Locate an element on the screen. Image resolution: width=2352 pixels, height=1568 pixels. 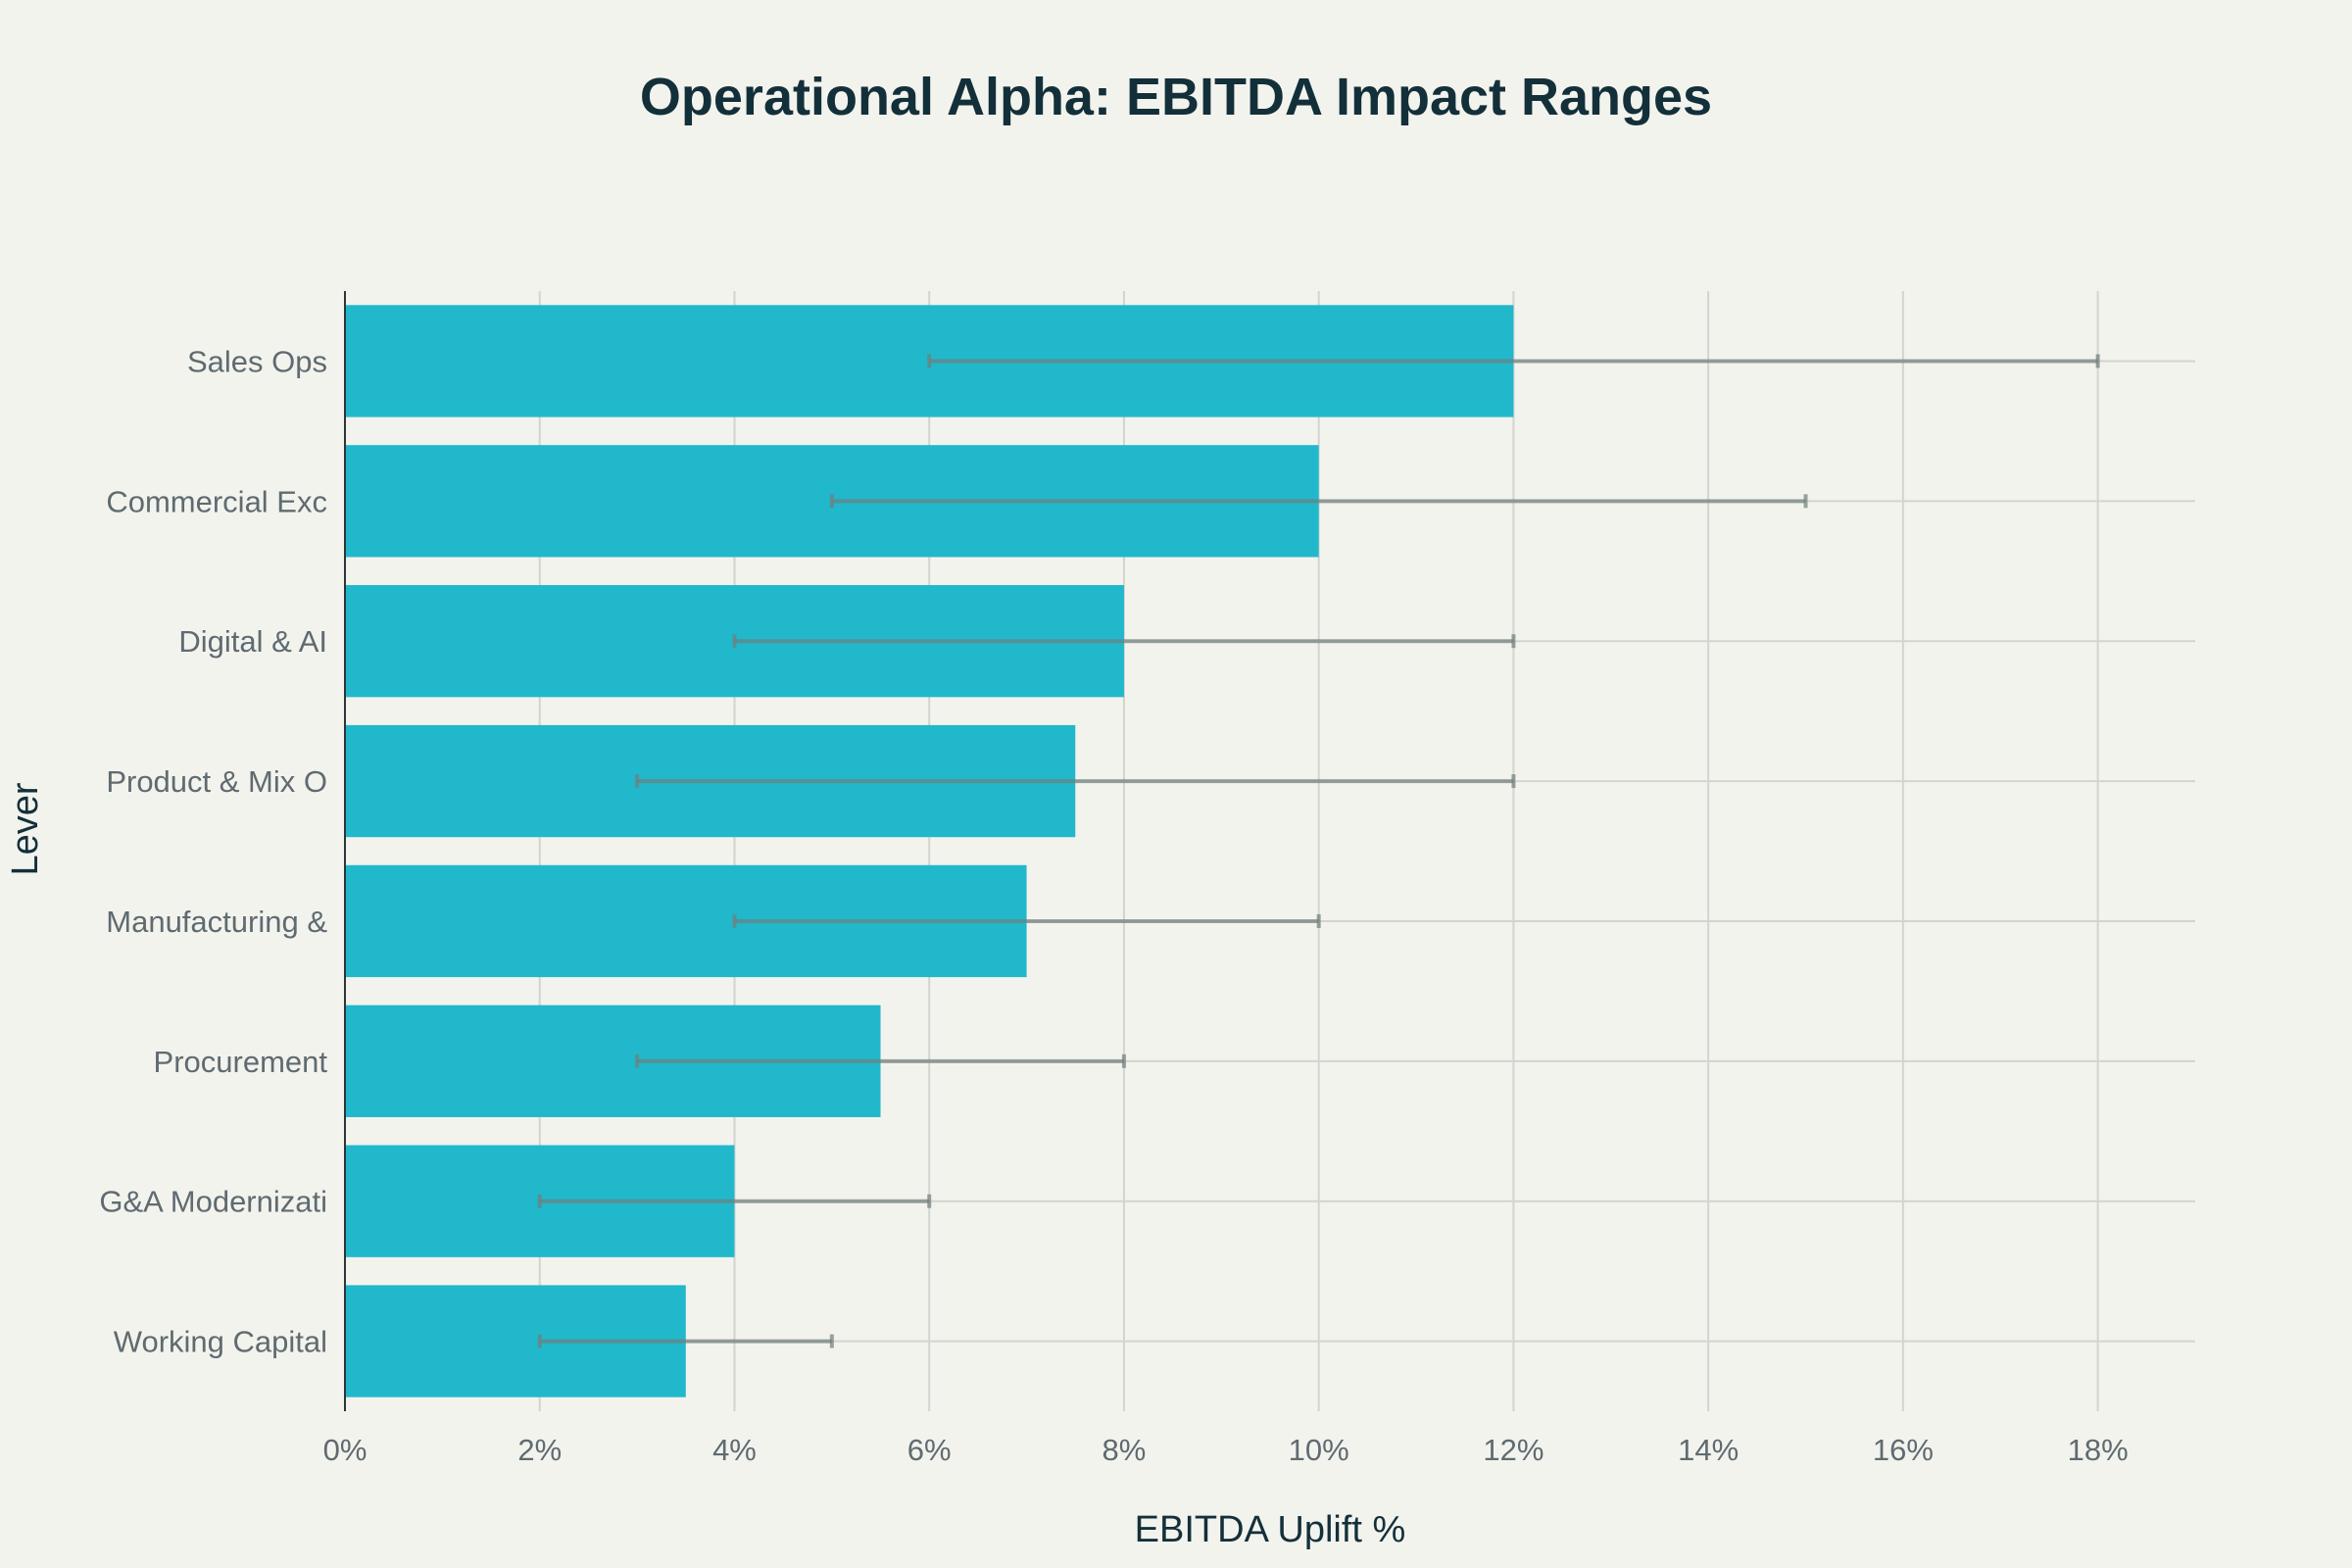
x-tick-label: 6% is located at coordinates (929, 1450).